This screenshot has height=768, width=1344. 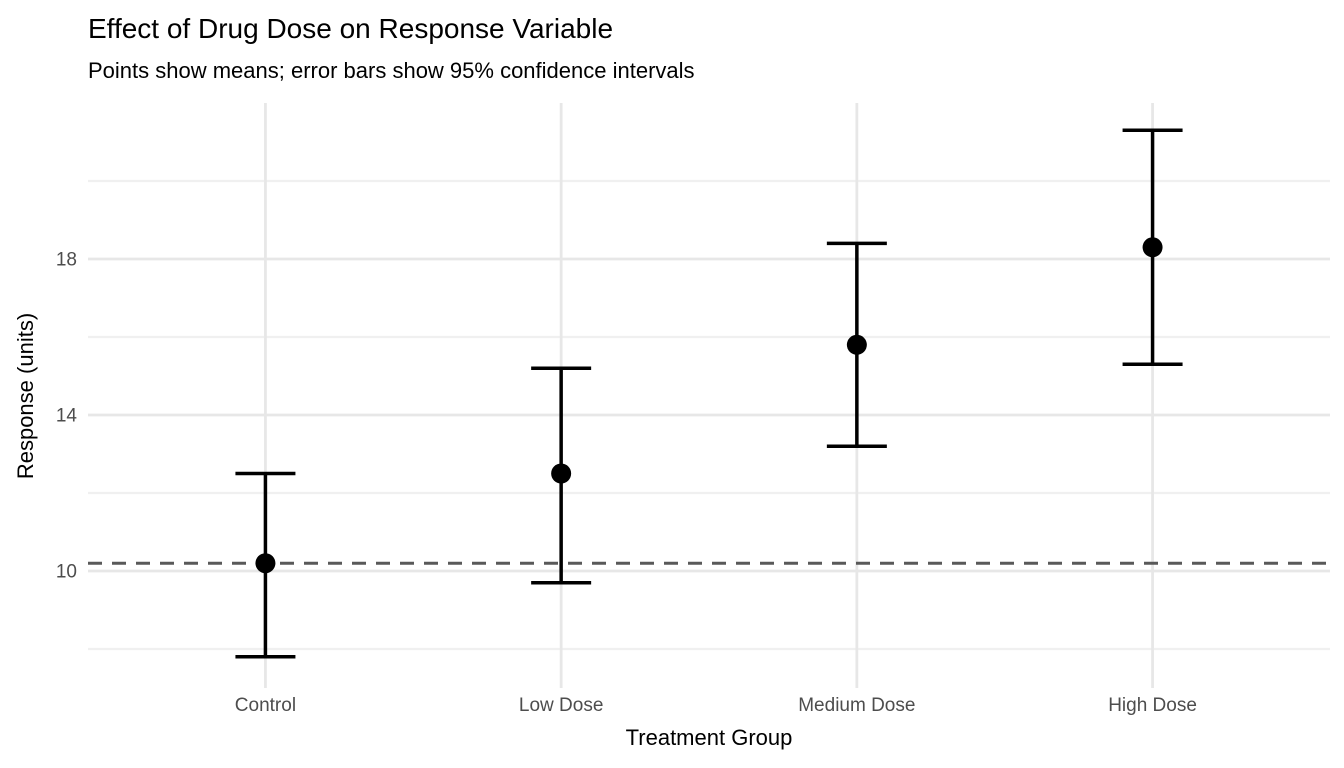 What do you see at coordinates (856, 705) in the screenshot?
I see `x-tick-label-medium-dose: Medium Dose` at bounding box center [856, 705].